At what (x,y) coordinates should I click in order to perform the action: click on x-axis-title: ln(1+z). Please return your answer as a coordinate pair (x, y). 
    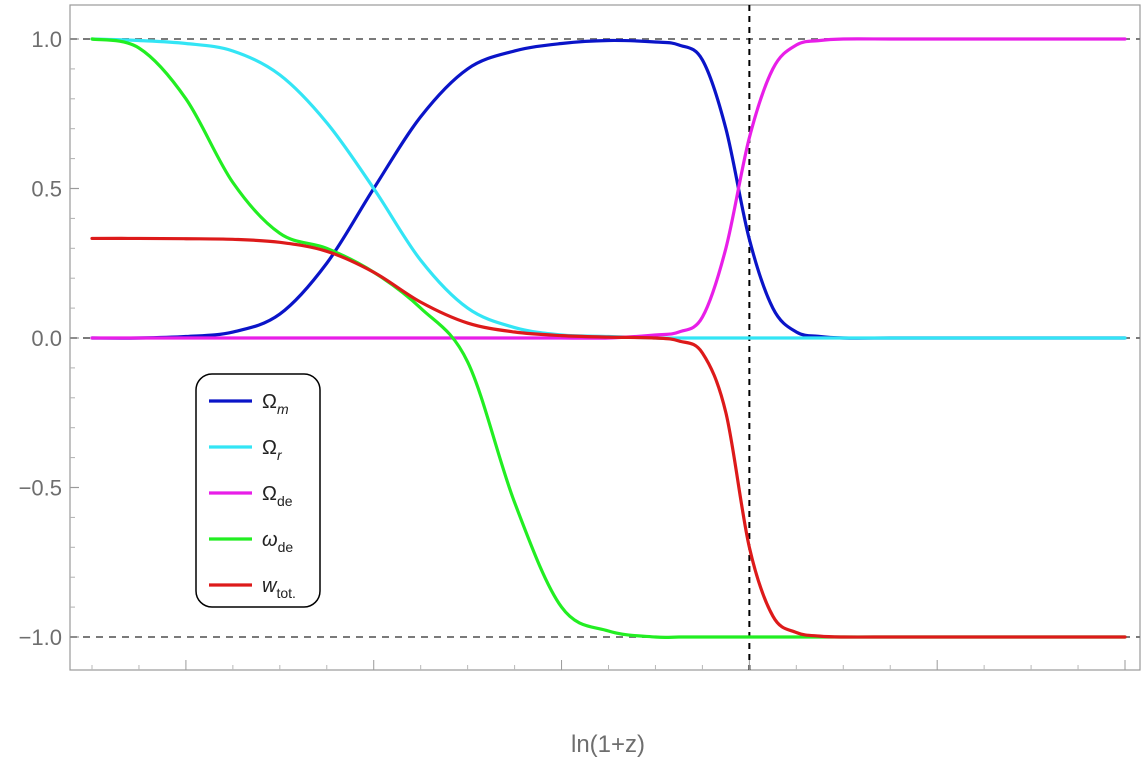
    Looking at the image, I should click on (608, 744).